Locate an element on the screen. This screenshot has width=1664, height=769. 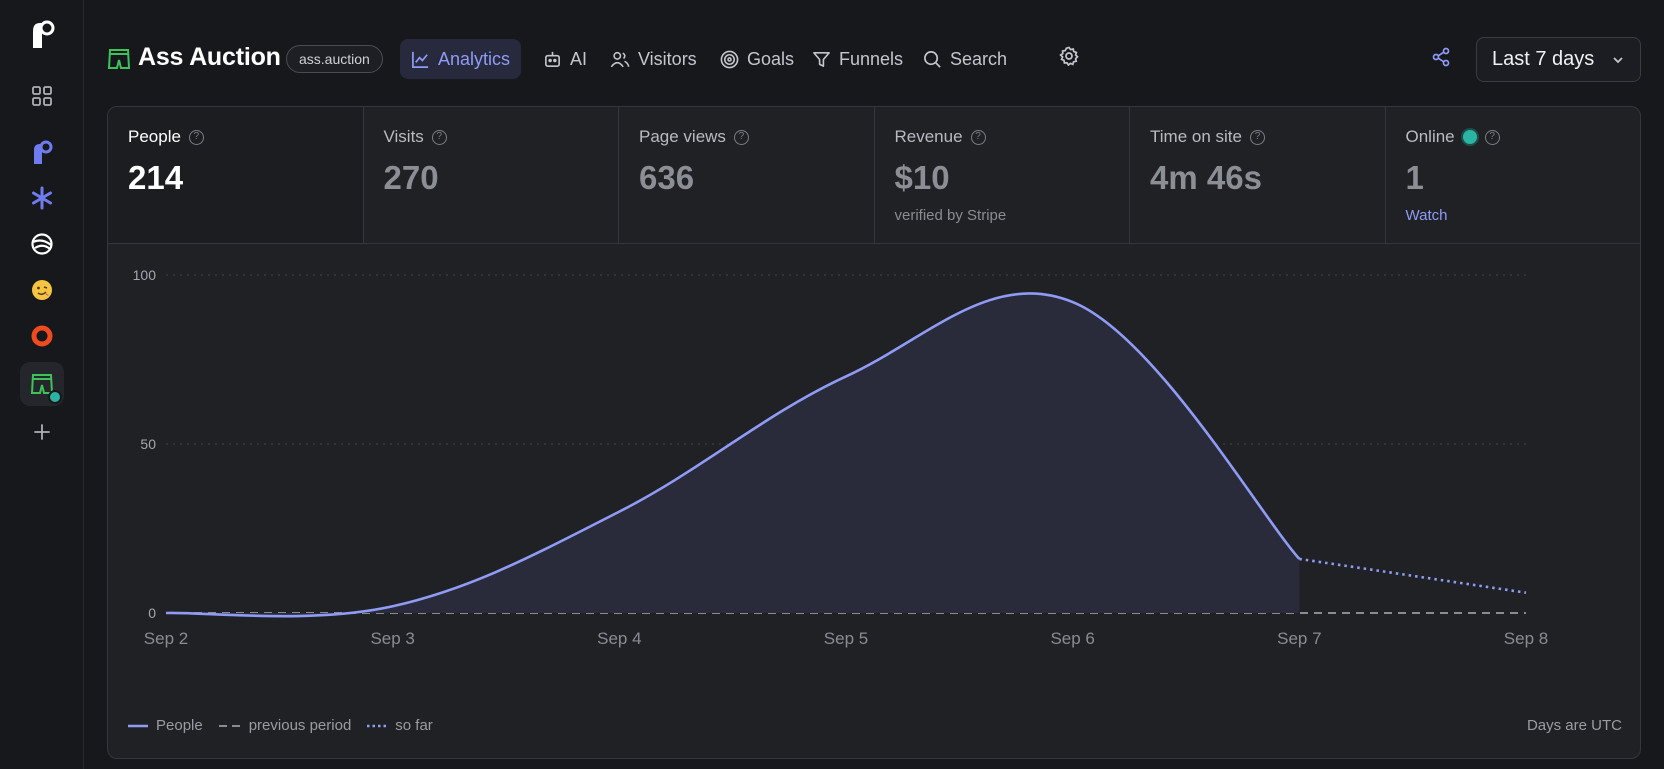
stat-label: Visits? is located at coordinates (491, 137).